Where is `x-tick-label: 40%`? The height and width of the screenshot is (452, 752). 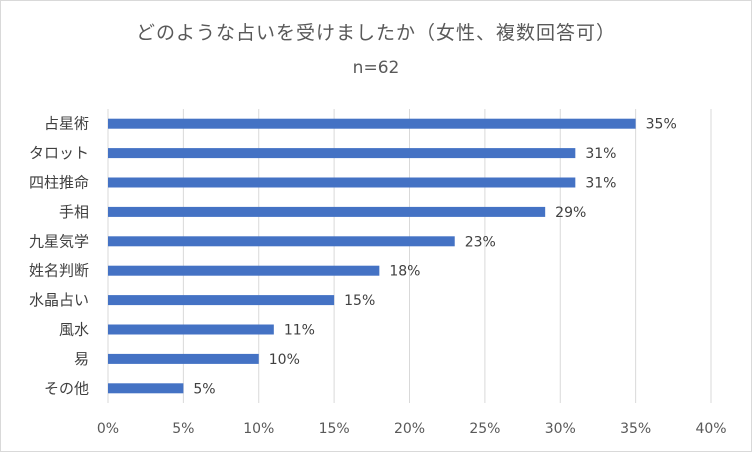
x-tick-label: 40% is located at coordinates (710, 429).